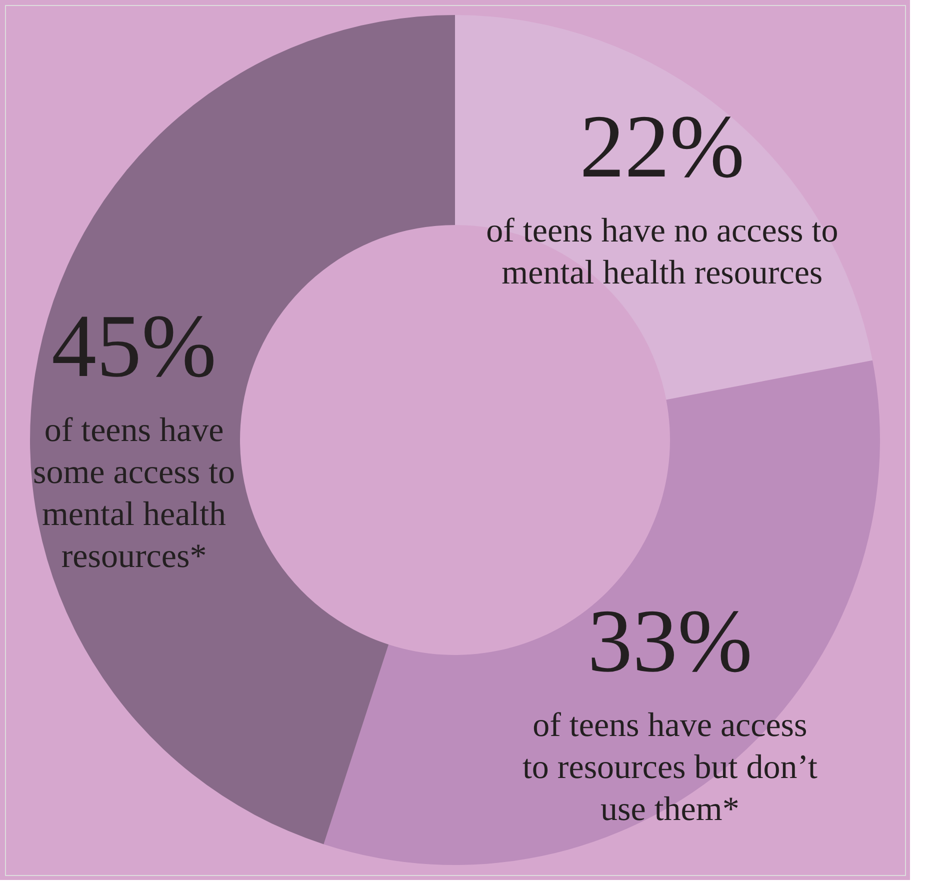 This screenshot has width=930, height=882. What do you see at coordinates (662, 252) in the screenshot?
I see `slice-label: of teens have no access to mental health resources` at bounding box center [662, 252].